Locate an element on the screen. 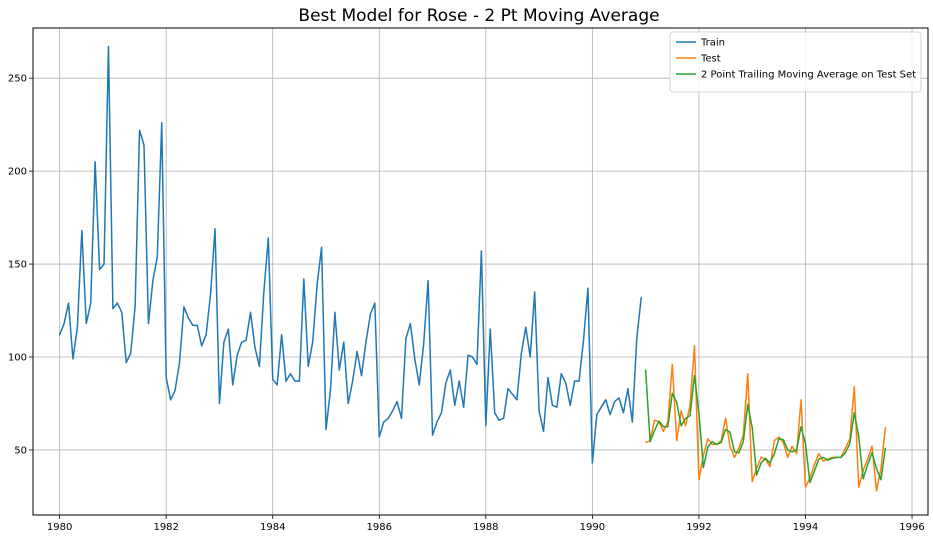 The height and width of the screenshot is (544, 933). y-tick-label: 200 is located at coordinates (17, 172).